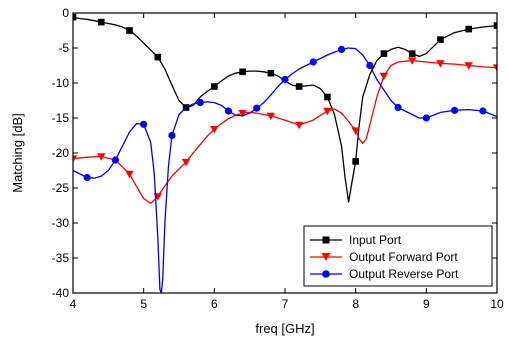 The image size is (509, 345). What do you see at coordinates (65, 13) in the screenshot?
I see `y-tick-label: 0` at bounding box center [65, 13].